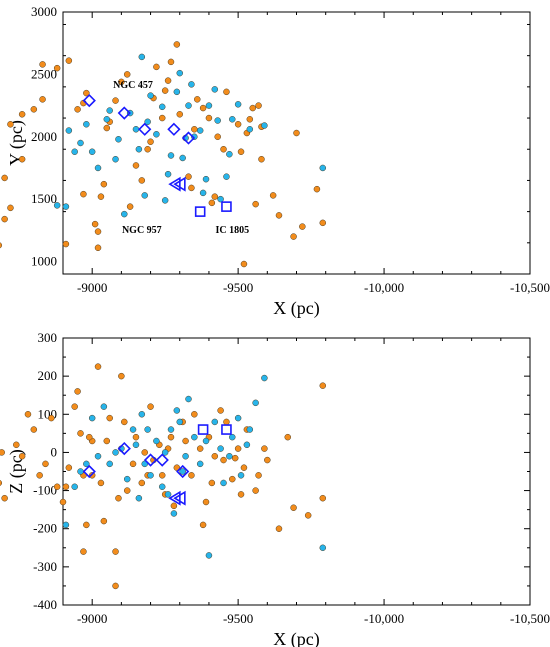 Image resolution: width=550 pixels, height=647 pixels. Describe the element at coordinates (530, 618) in the screenshot. I see `x-tick-label: -10,500` at that location.